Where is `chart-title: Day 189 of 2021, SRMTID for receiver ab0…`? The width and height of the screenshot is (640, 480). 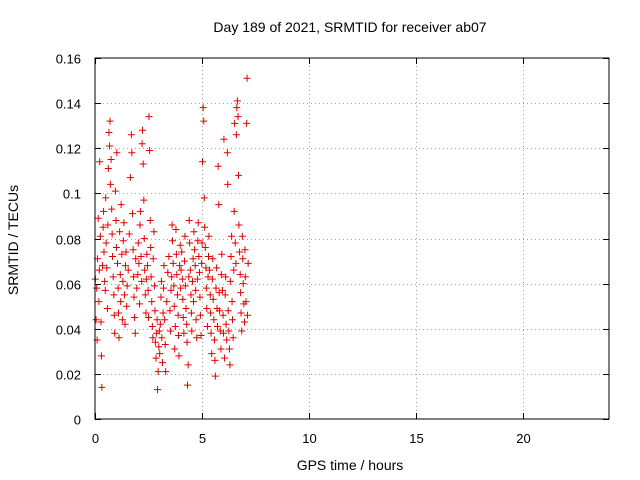 chart-title: Day 189 of 2021, SRMTID for receiver ab0… is located at coordinates (349, 27).